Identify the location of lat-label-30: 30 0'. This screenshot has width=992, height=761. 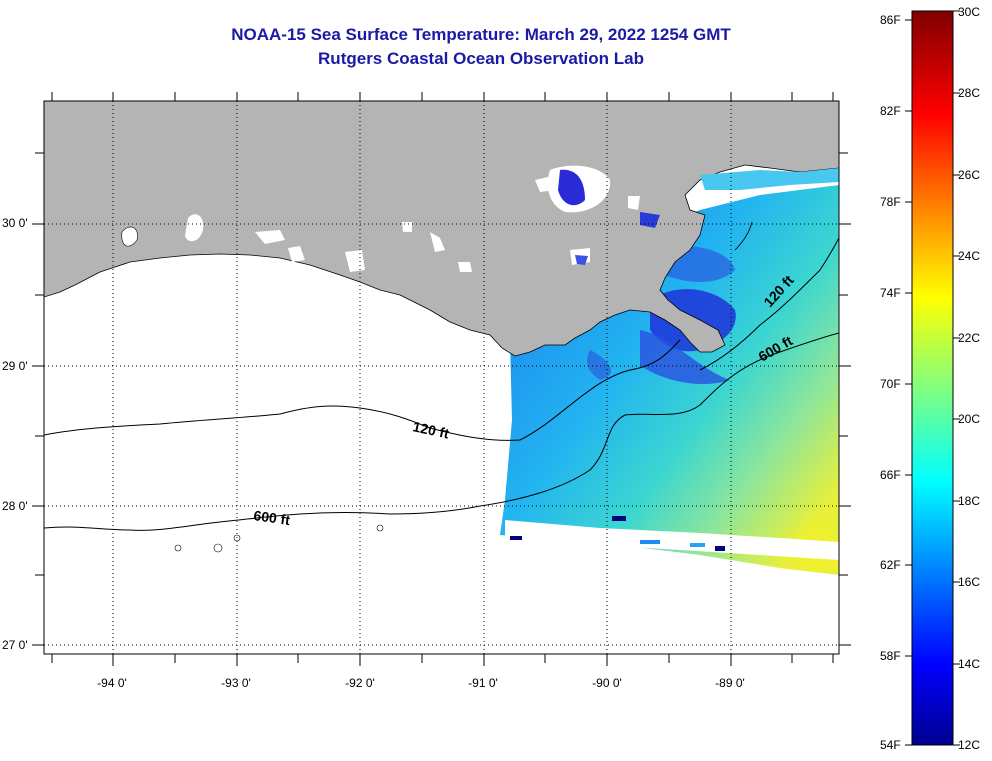
(15, 223).